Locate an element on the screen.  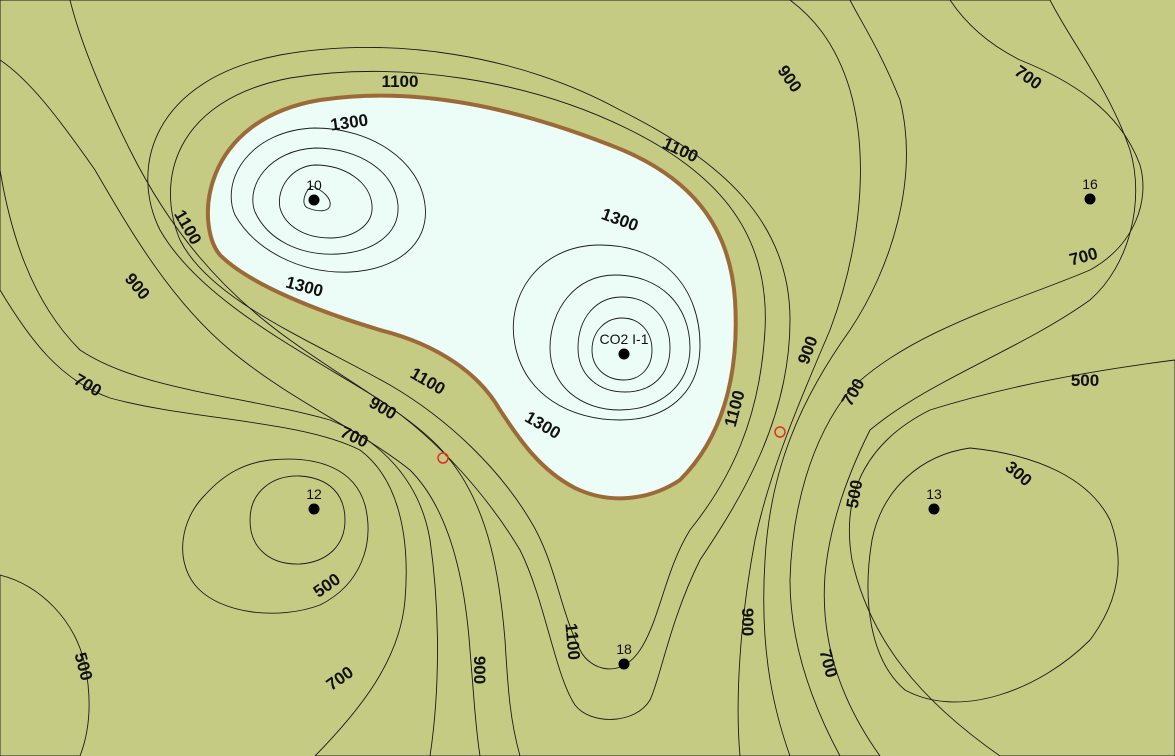
band-green-bottomleft is located at coordinates (45, 665).